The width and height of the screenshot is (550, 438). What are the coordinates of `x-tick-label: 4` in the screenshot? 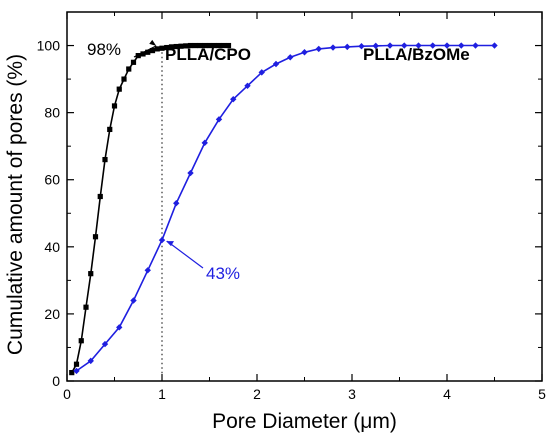 It's located at (447, 394).